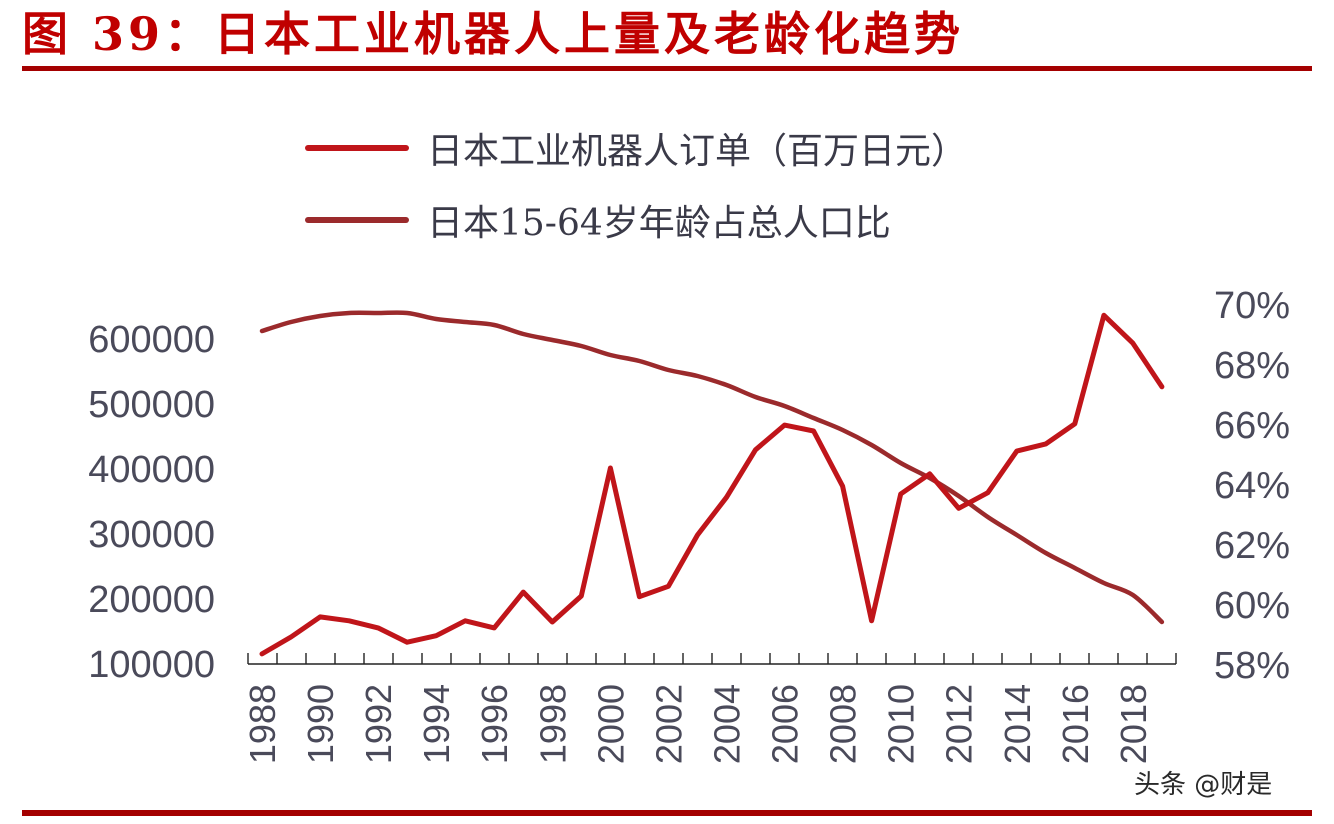 The width and height of the screenshot is (1334, 824). I want to click on left-y-axis: 100000 200000 300000 400000 500000 600000, so click(151, 502).